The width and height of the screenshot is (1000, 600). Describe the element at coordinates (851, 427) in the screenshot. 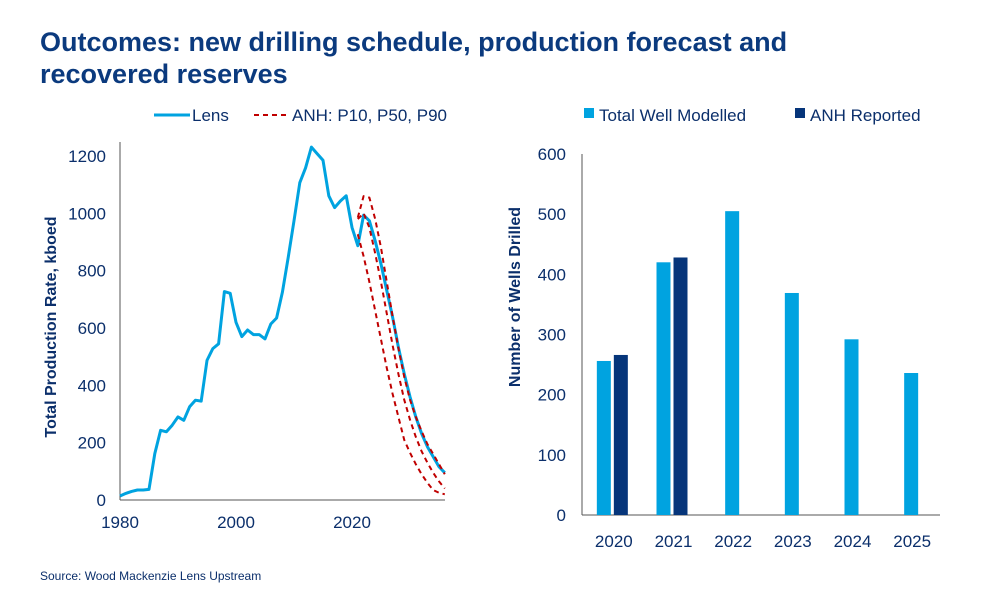

I see `bar-modelled-2024` at that location.